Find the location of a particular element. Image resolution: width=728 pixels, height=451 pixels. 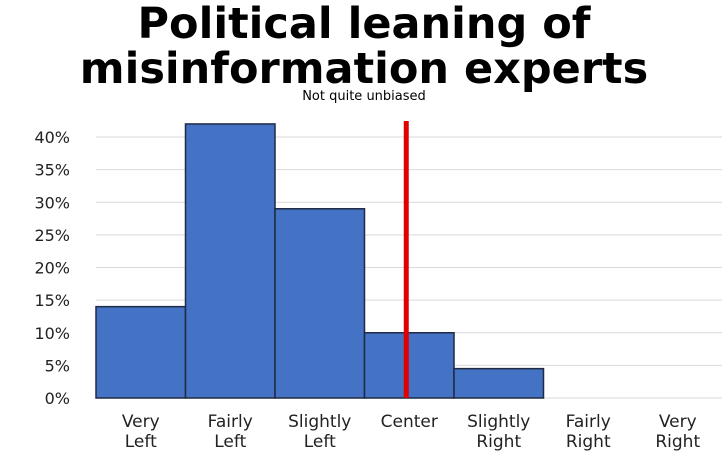

y-tick-label: 40% is located at coordinates (52, 137).